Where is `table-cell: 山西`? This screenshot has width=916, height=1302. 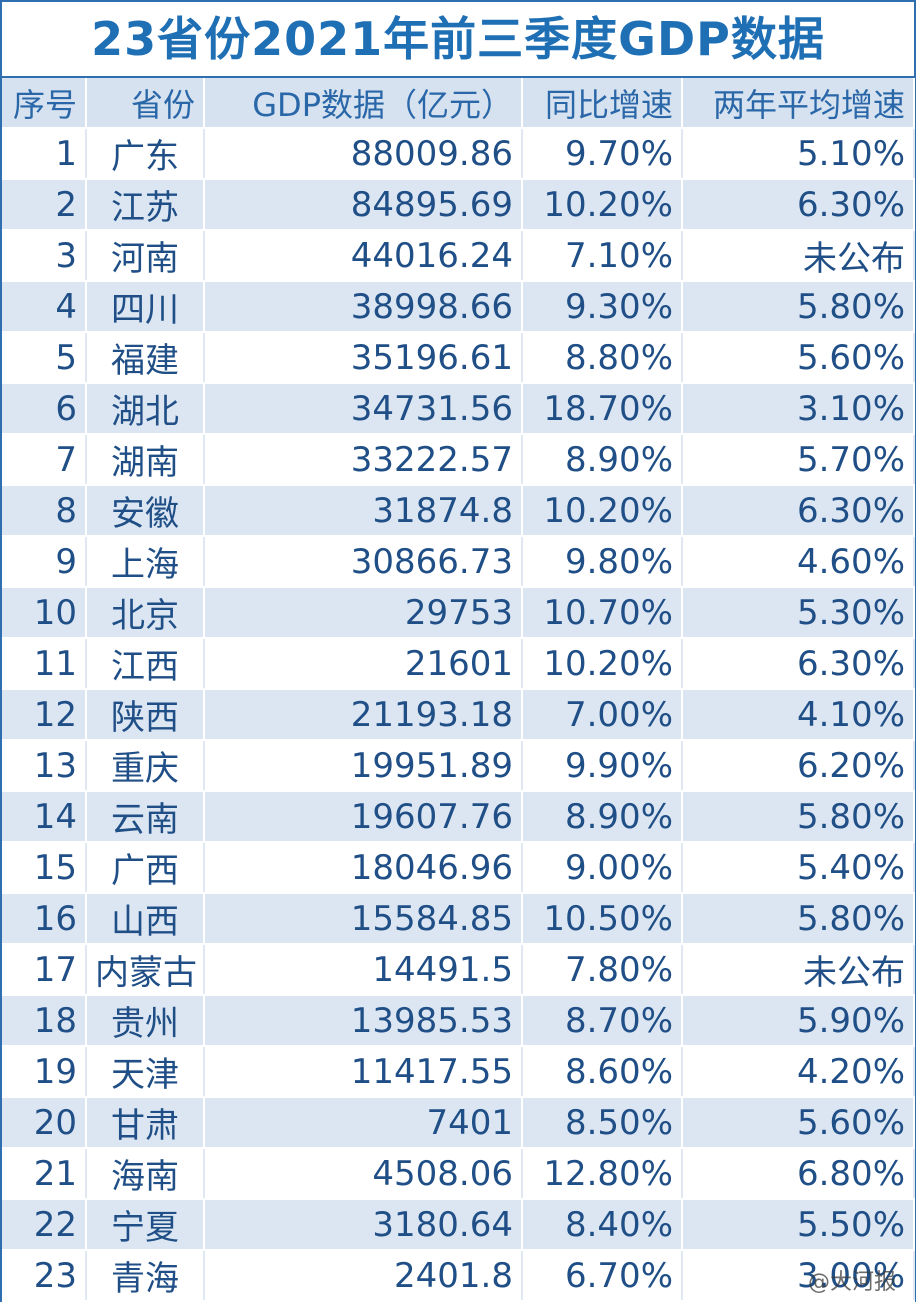
table-cell: 山西 is located at coordinates (145, 919).